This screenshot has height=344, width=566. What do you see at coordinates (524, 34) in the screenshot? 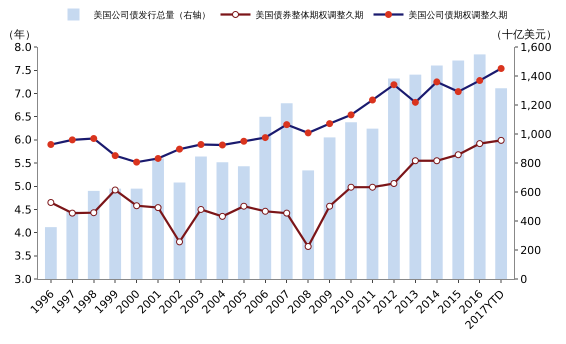
I see `y2-axis-title: （十亿美元）` at bounding box center [524, 34].